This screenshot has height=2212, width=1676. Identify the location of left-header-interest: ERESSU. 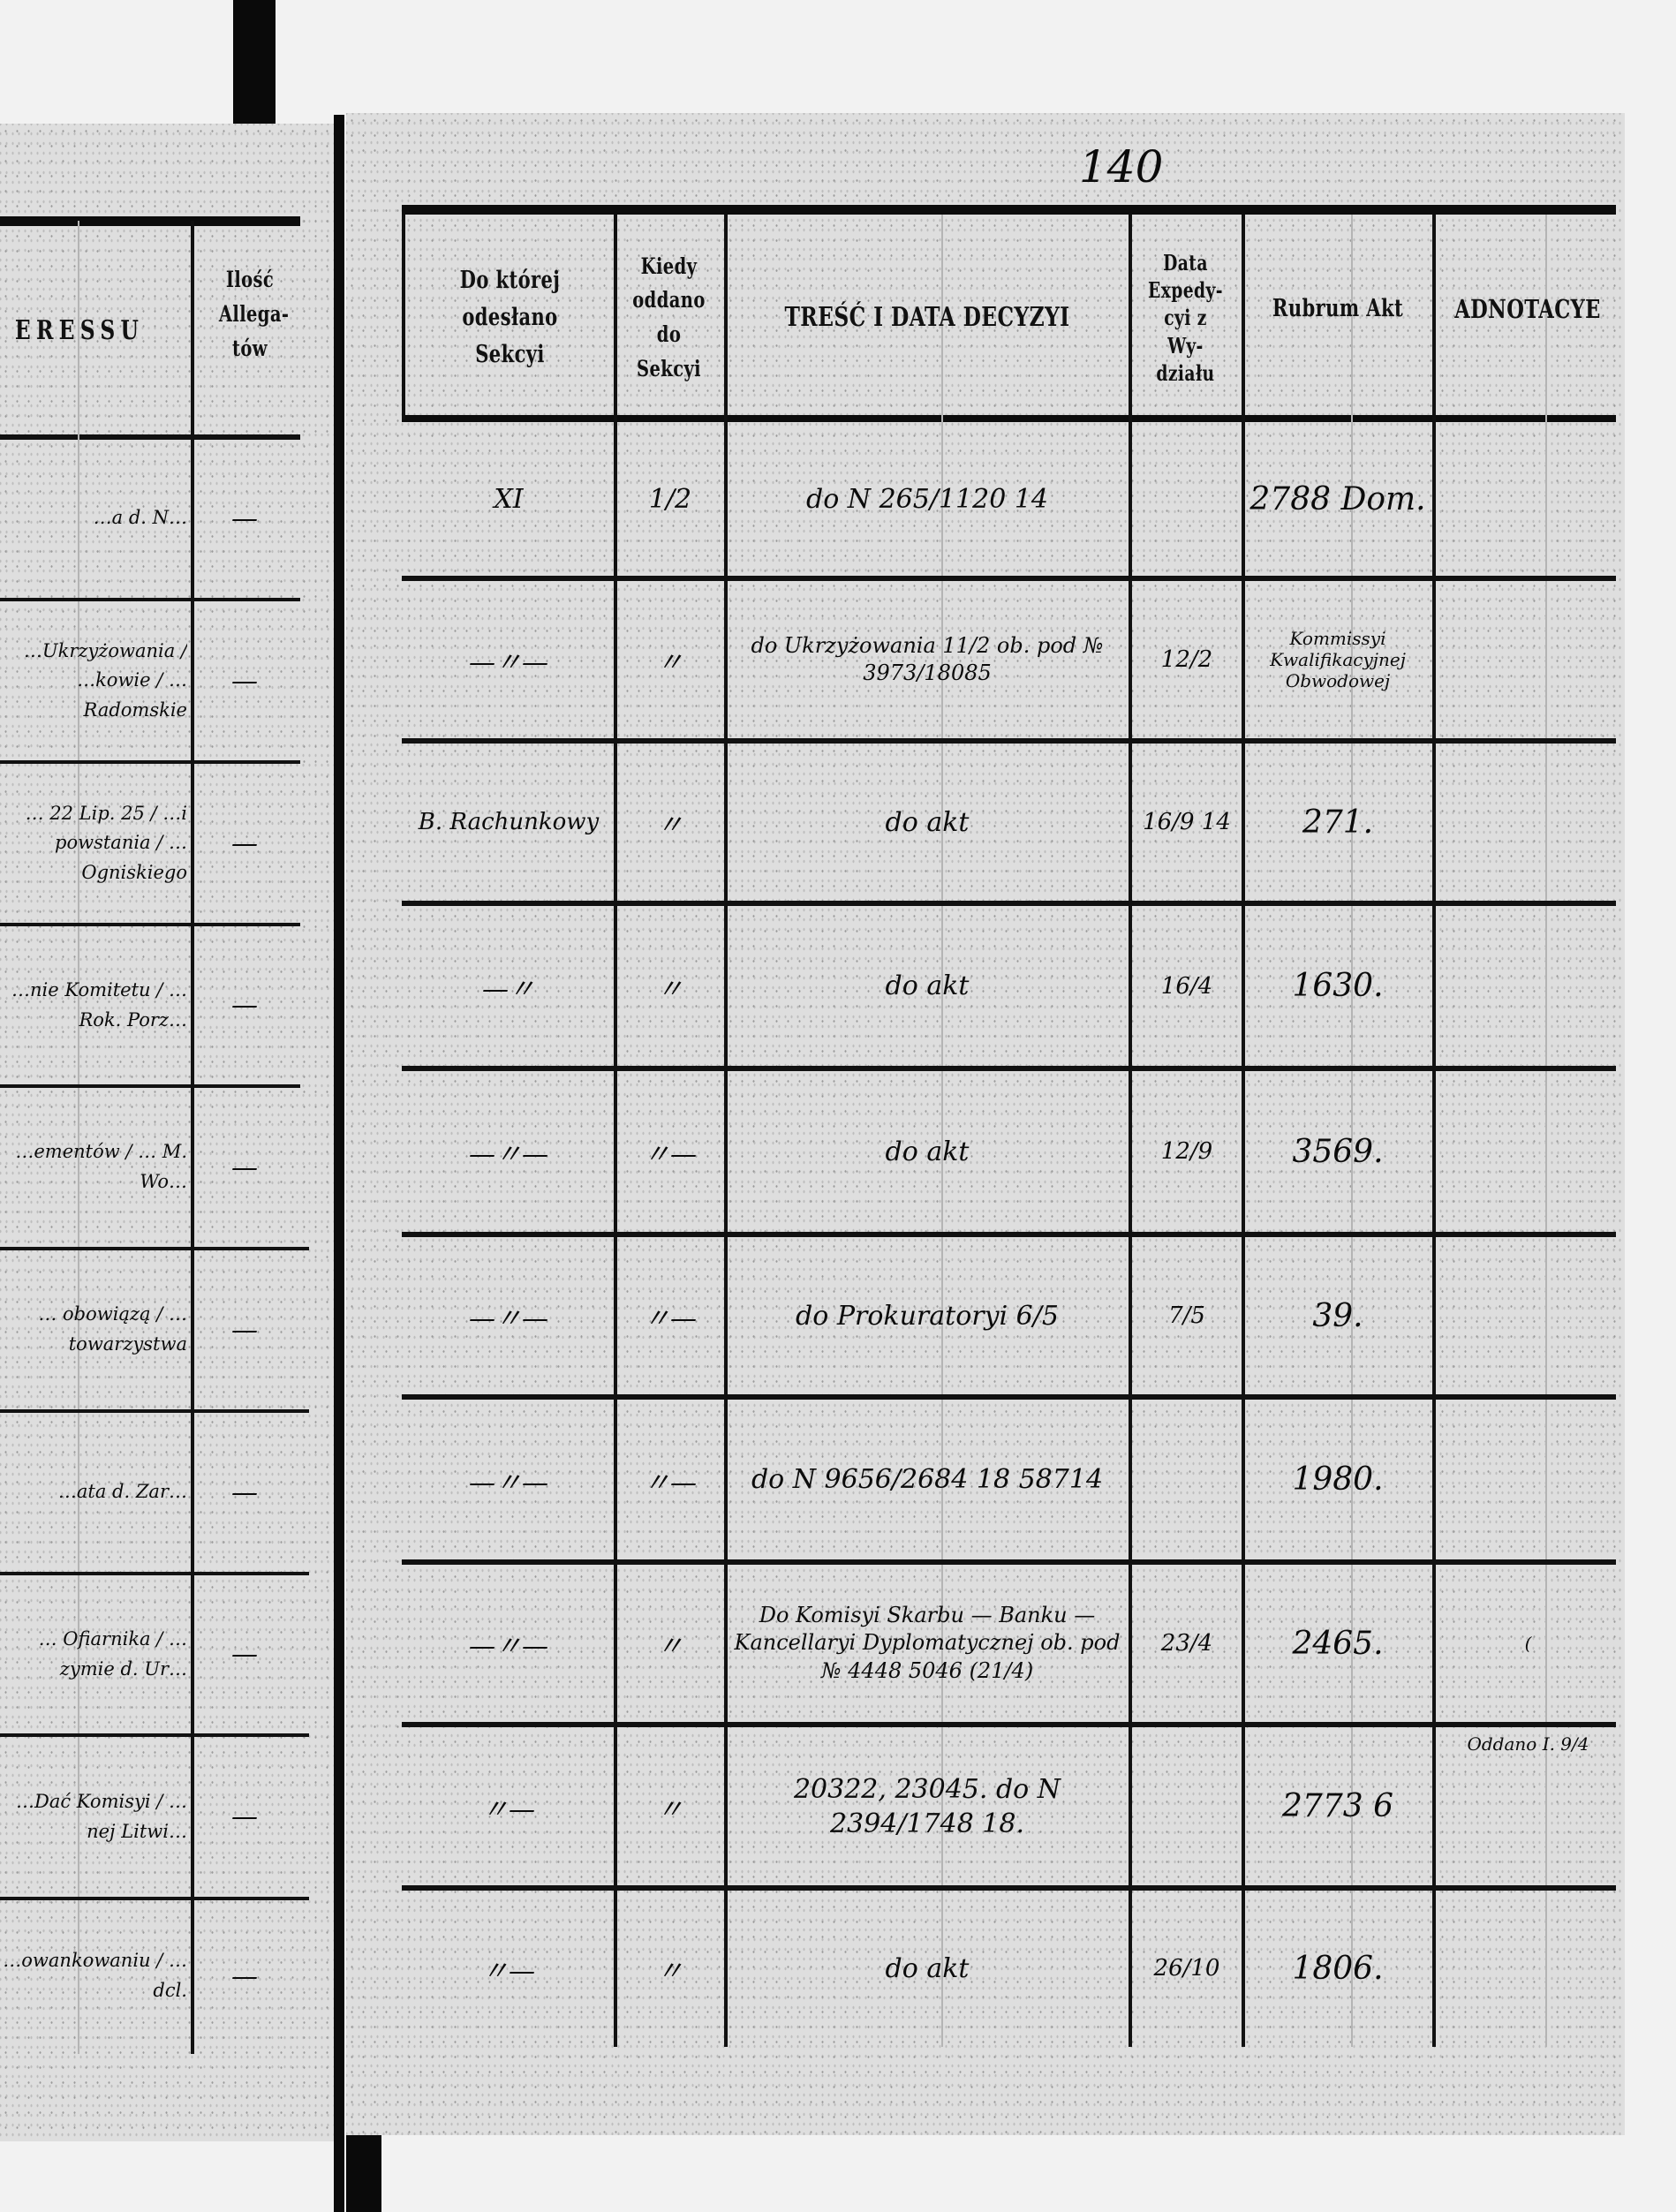
(79, 330).